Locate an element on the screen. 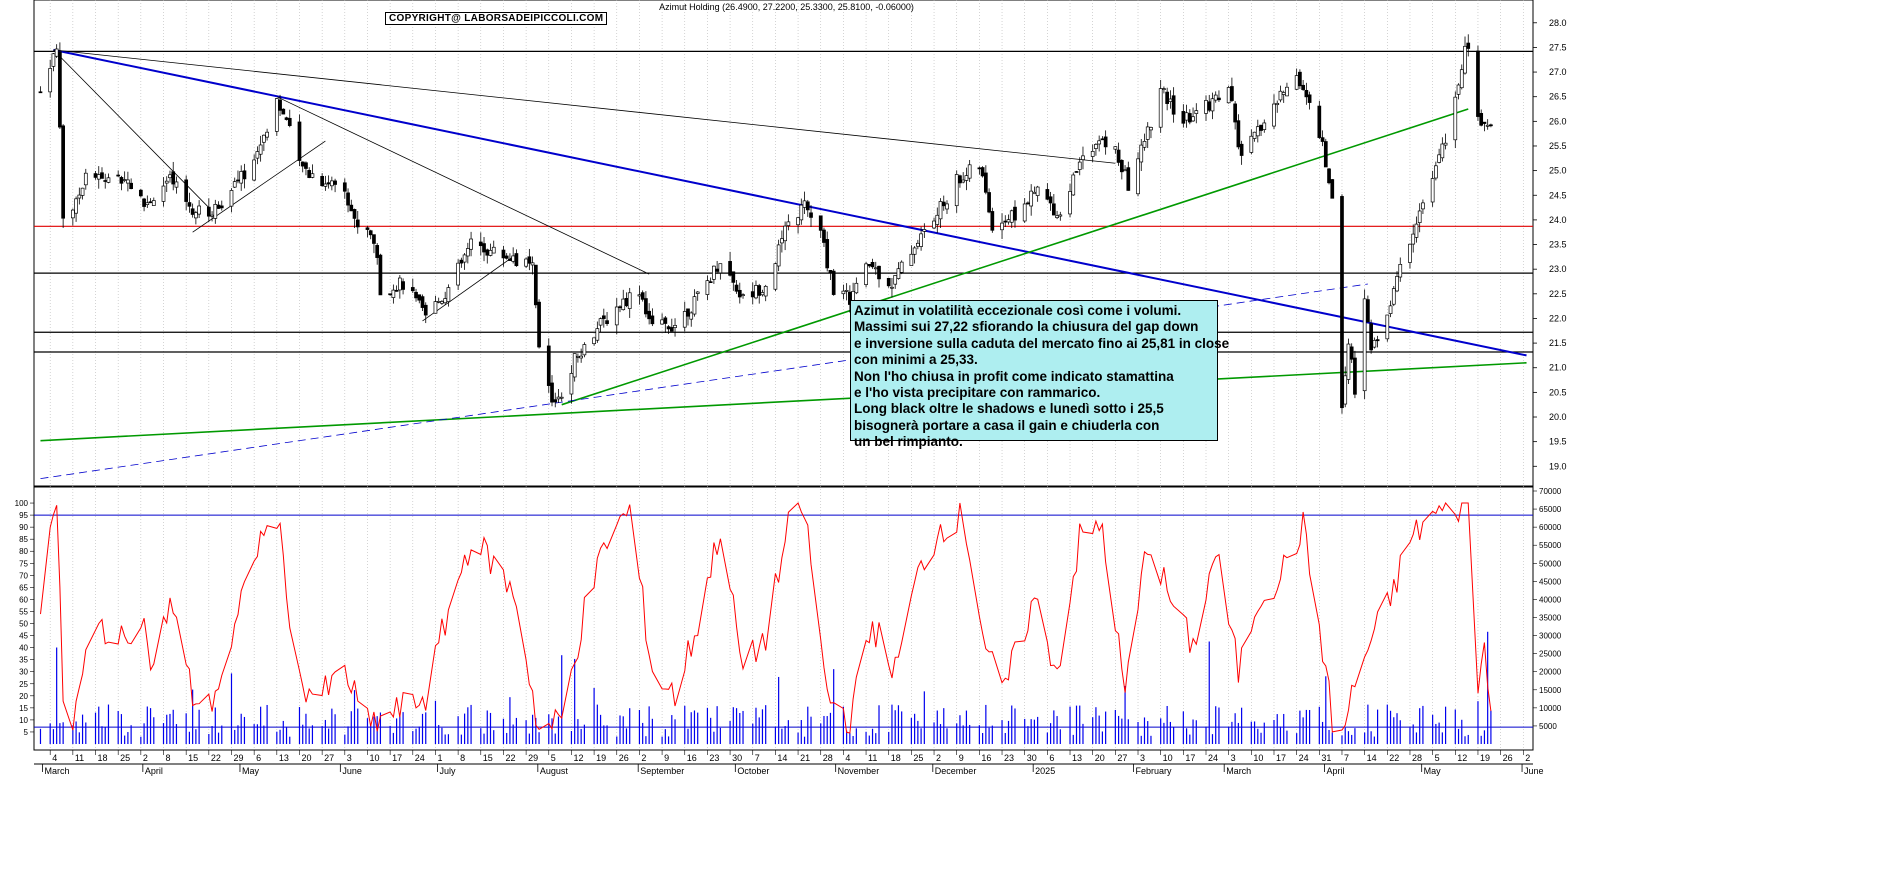 The image size is (1890, 895). day-tick-label: 3 is located at coordinates (1233, 758).